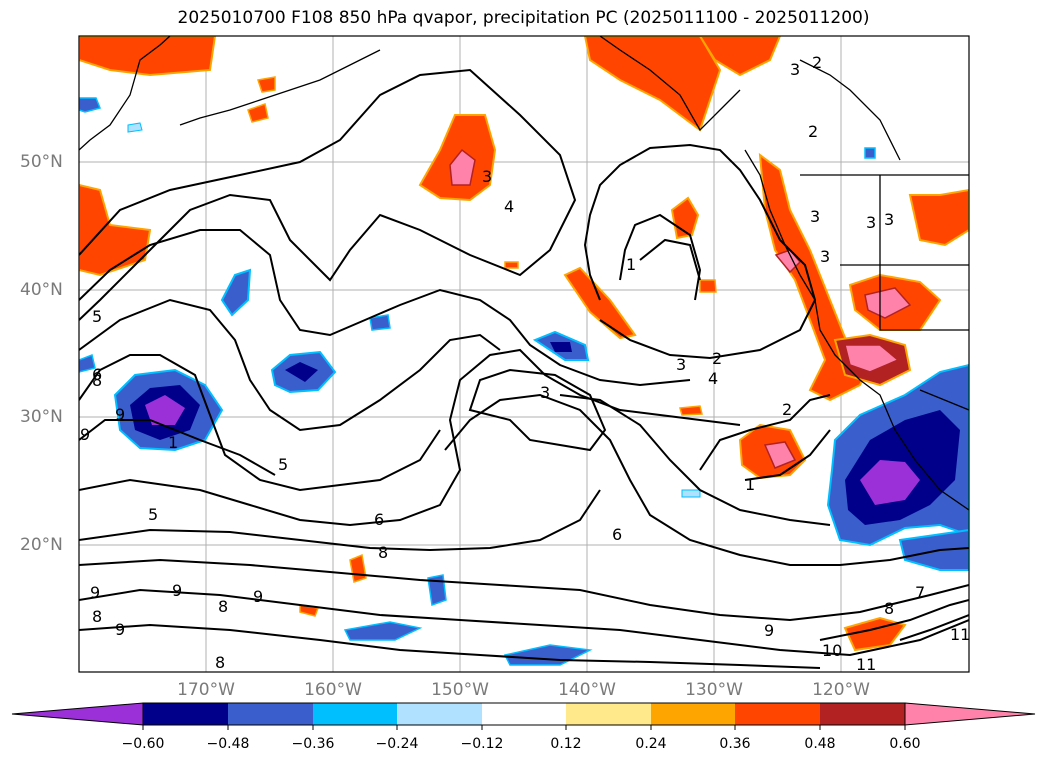  I want to click on contour-label: 7, so click(920, 592).